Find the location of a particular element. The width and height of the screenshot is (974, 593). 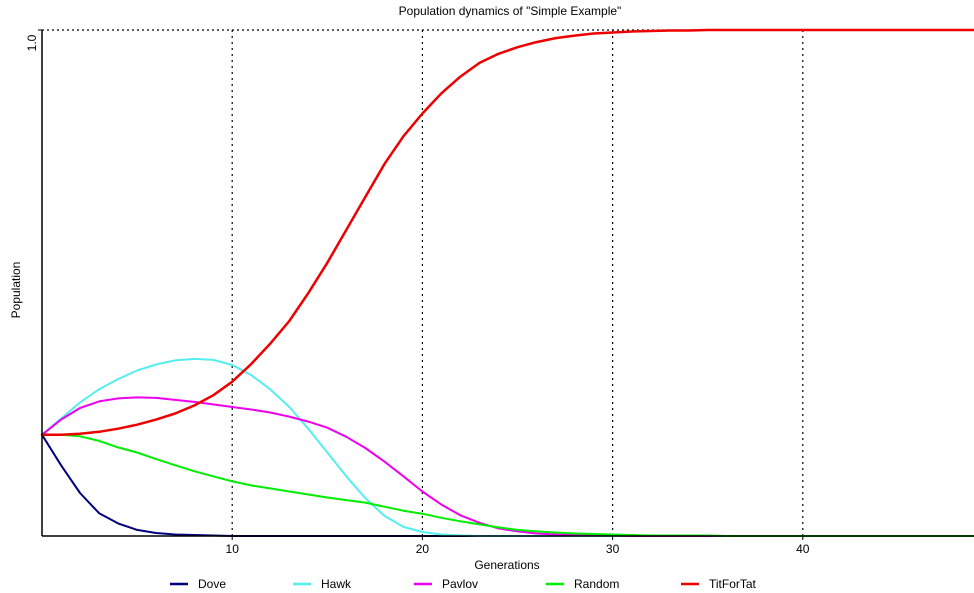

legend-item-hawk: Hawk is located at coordinates (322, 584).